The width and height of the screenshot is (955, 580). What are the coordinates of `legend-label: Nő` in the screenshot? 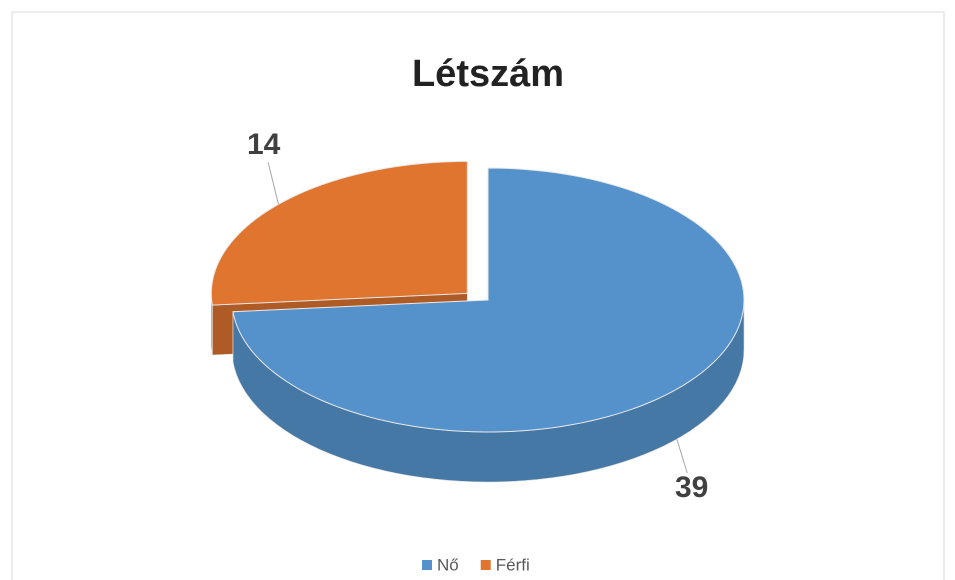 It's located at (448, 564).